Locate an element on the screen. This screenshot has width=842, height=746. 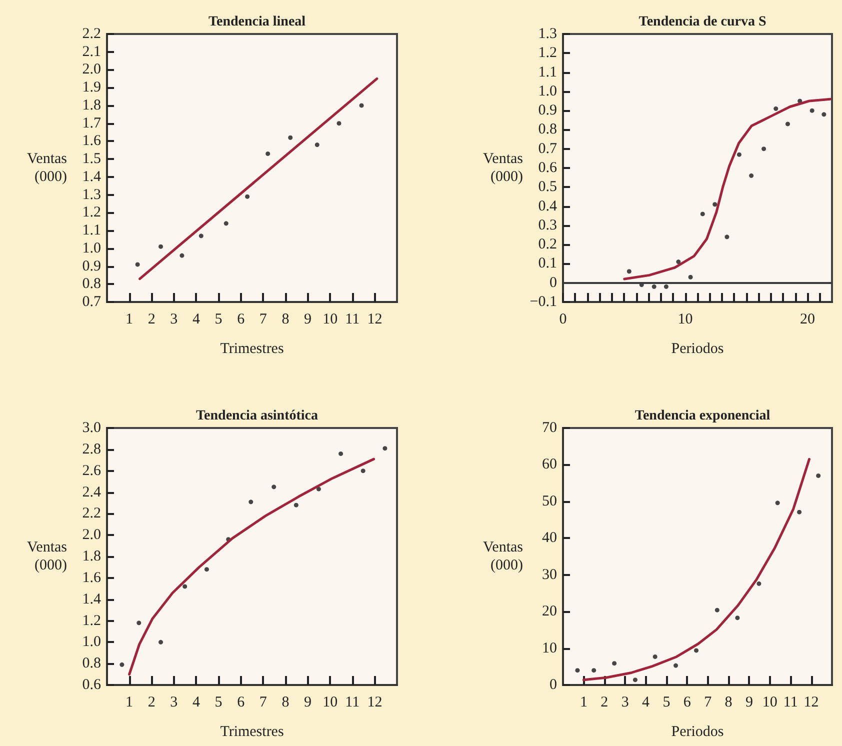
x-tick-label: 9 is located at coordinates (749, 702).